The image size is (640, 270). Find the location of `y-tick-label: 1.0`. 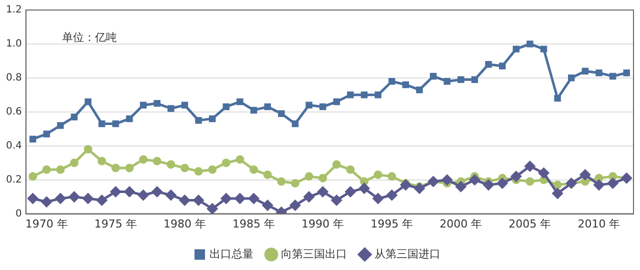

y-tick-label: 1.0 is located at coordinates (14, 44).